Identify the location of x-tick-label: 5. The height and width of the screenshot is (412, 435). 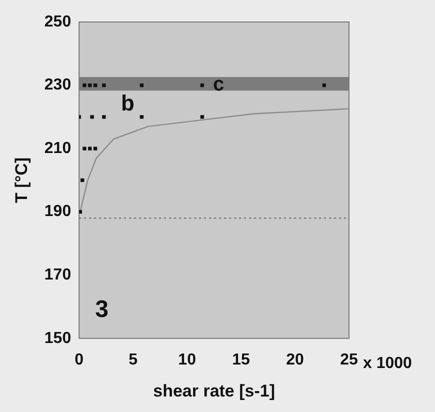
(133, 359).